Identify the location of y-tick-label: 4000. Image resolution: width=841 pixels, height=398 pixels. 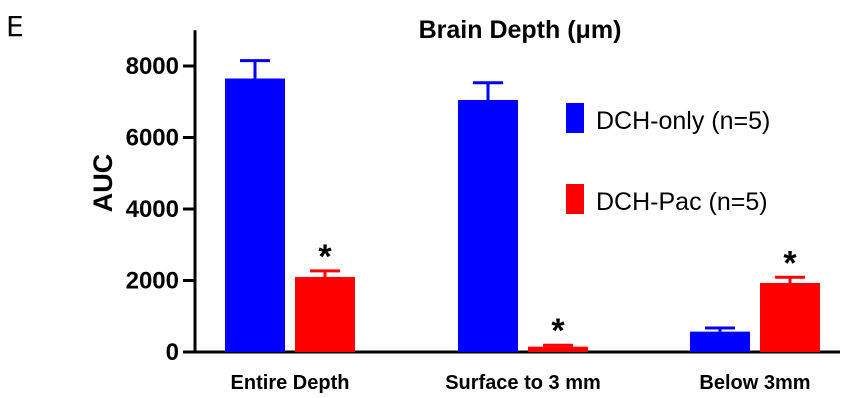
(152, 209).